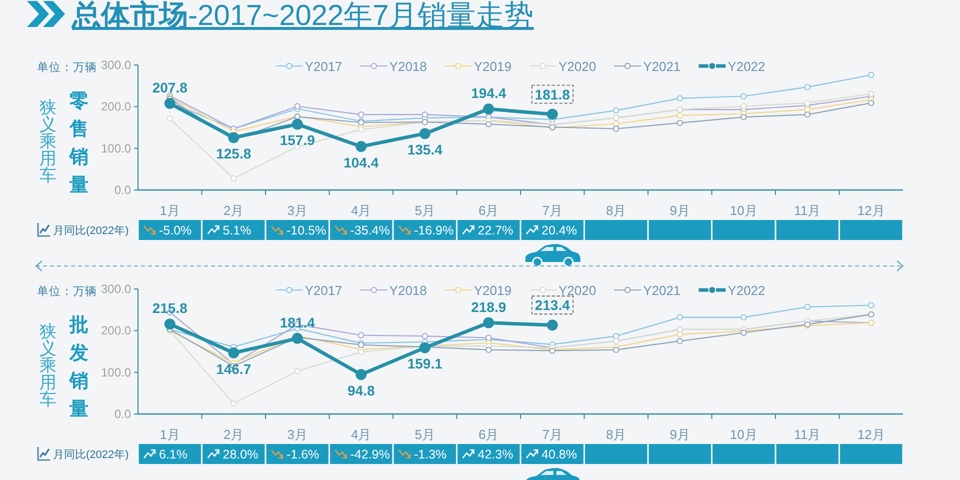 This screenshot has width=960, height=480. I want to click on text: -1.6%, so click(303, 455).